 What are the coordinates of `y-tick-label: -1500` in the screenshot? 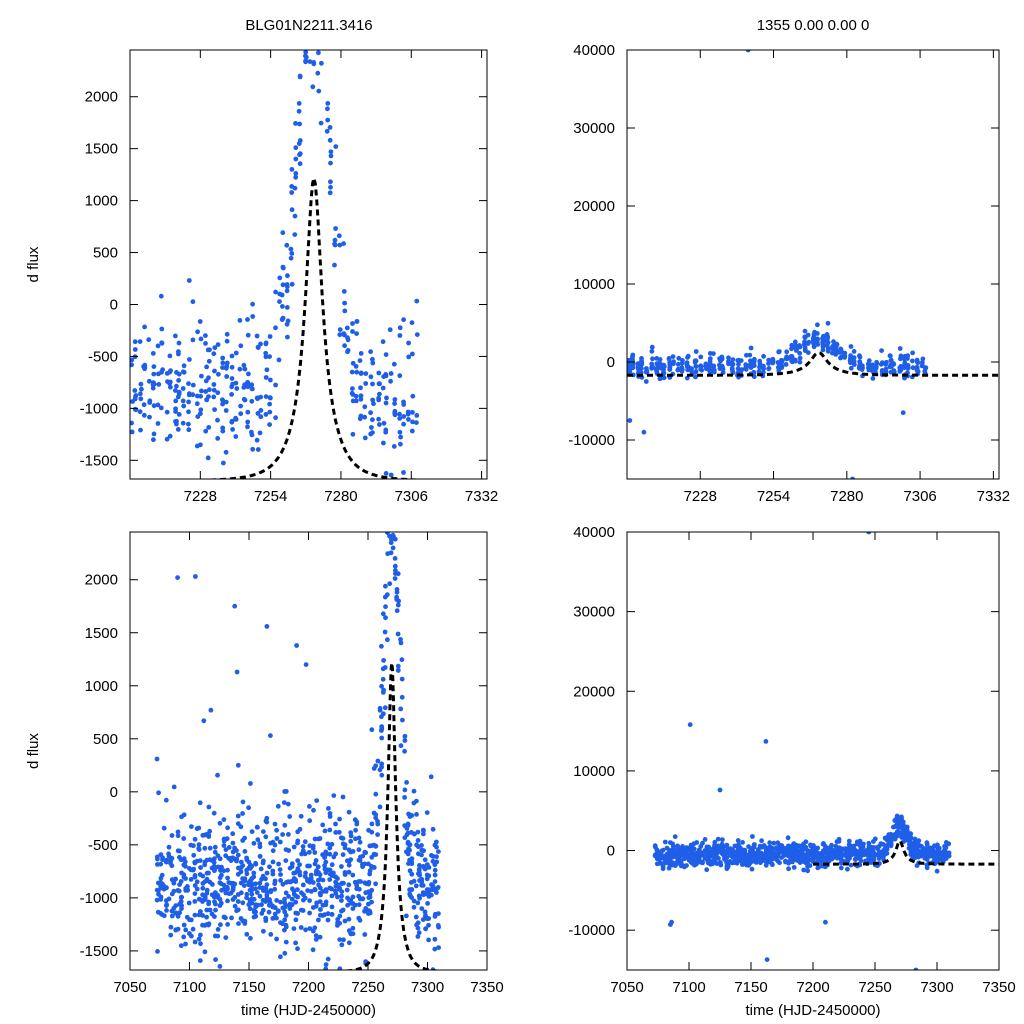 It's located at (99, 951).